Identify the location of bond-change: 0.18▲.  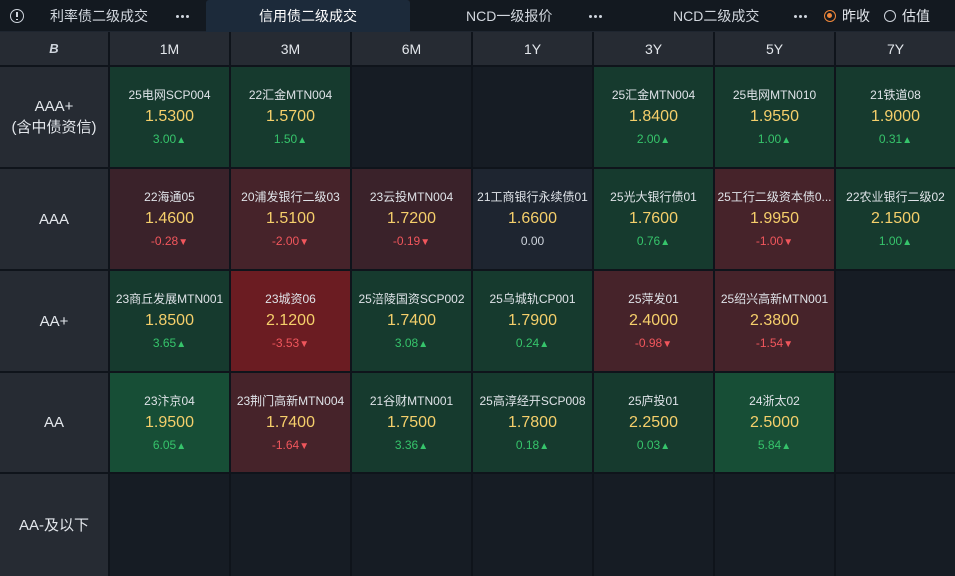
(532, 445).